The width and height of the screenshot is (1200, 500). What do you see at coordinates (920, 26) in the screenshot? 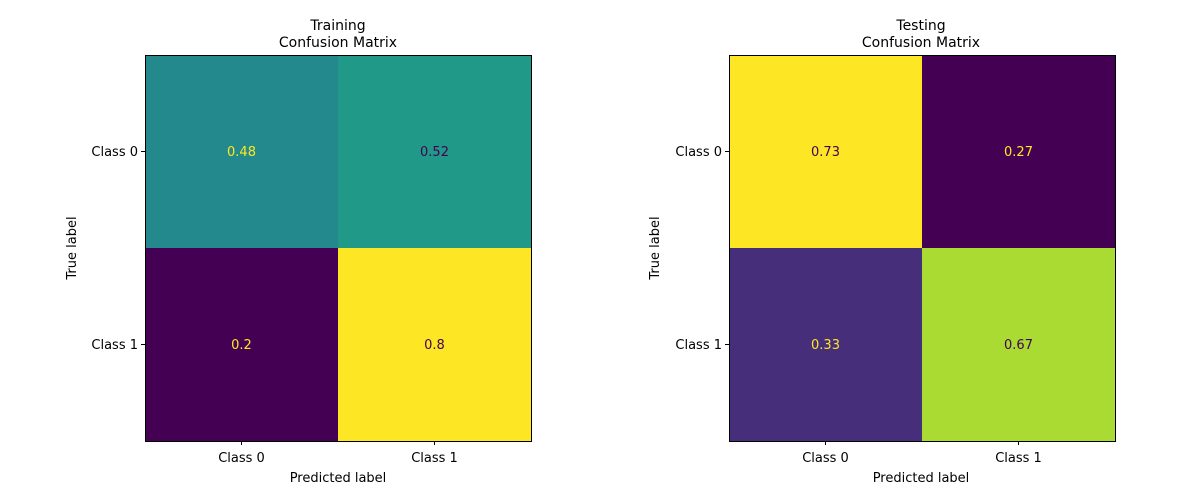
I see `testing-title-line1: Testing` at bounding box center [920, 26].